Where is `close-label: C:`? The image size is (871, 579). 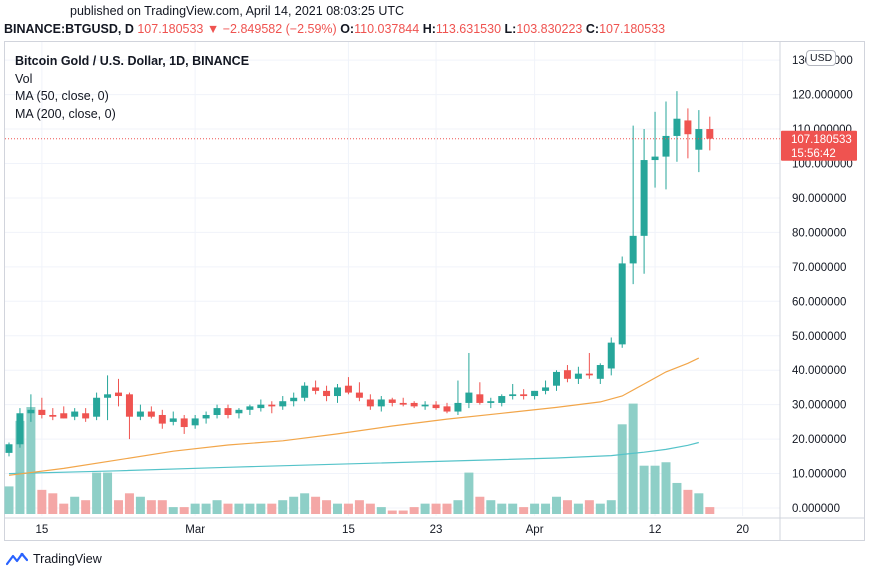 close-label: C: is located at coordinates (592, 29).